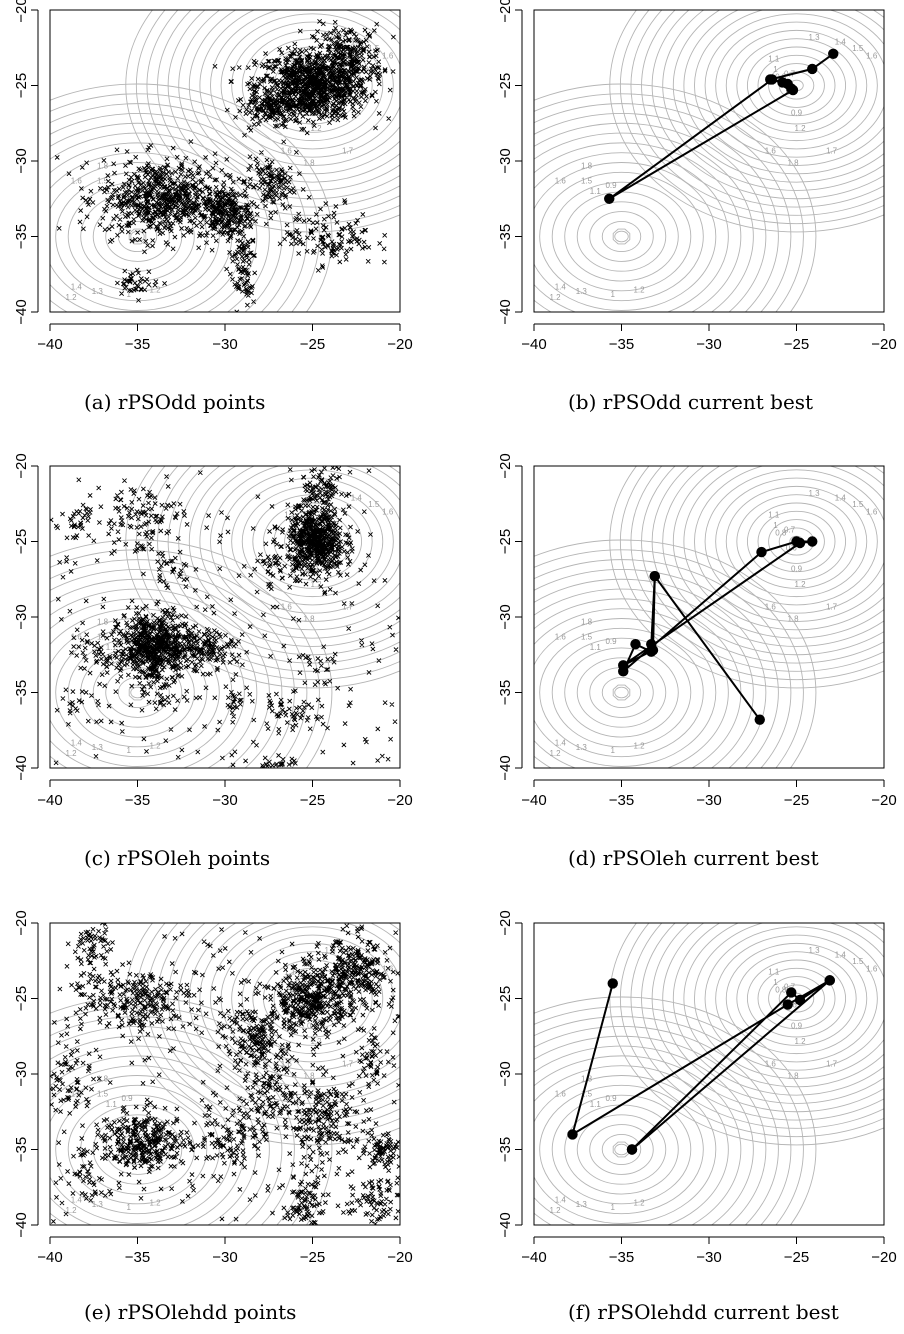 Image resolution: width=904 pixels, height=1334 pixels. Describe the element at coordinates (505, 11) in the screenshot. I see `y-tick-label: −20` at that location.